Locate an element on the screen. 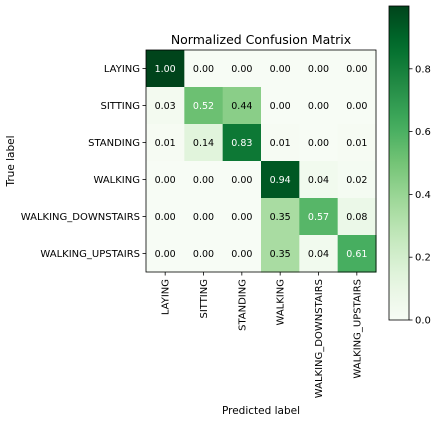 The height and width of the screenshot is (428, 434). heatmap-cell-label: 0.44 is located at coordinates (241, 106).